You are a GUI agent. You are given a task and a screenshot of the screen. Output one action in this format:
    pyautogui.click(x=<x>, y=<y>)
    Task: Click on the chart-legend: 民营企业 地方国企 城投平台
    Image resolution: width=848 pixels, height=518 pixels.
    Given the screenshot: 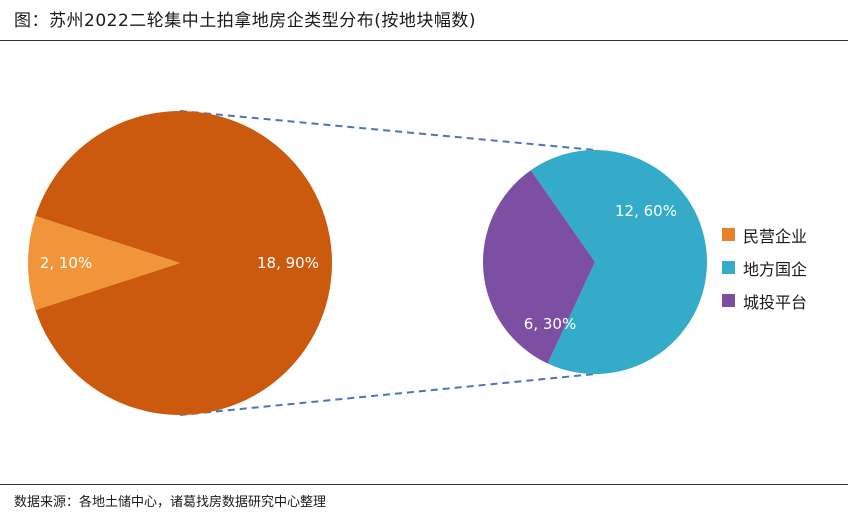 What is the action you would take?
    pyautogui.click(x=764, y=267)
    